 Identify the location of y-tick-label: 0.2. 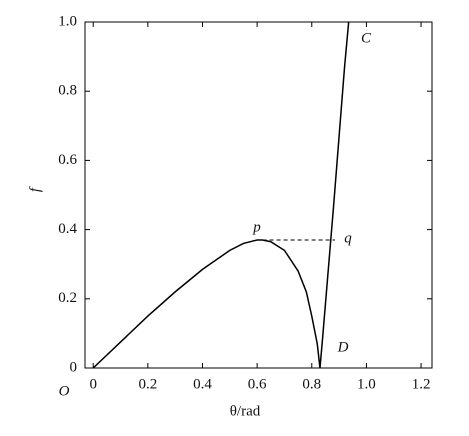
(67, 298).